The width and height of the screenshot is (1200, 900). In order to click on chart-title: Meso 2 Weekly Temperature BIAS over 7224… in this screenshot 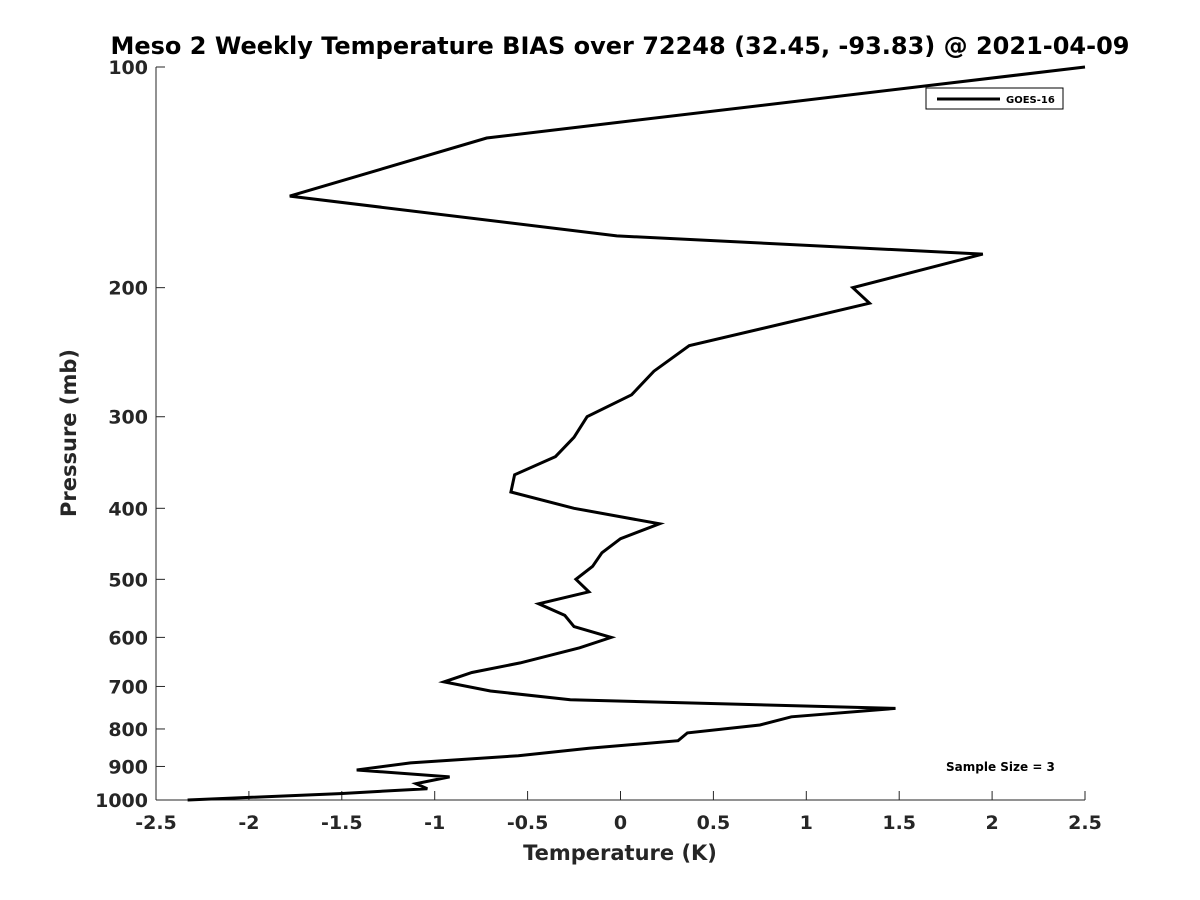, I will do `click(619, 46)`.